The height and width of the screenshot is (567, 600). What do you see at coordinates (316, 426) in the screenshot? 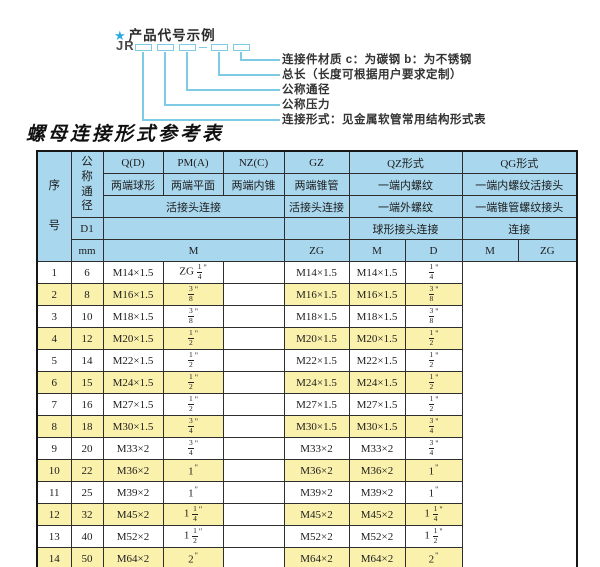
I see `cell-qz-d: M30×1.5` at bounding box center [316, 426].